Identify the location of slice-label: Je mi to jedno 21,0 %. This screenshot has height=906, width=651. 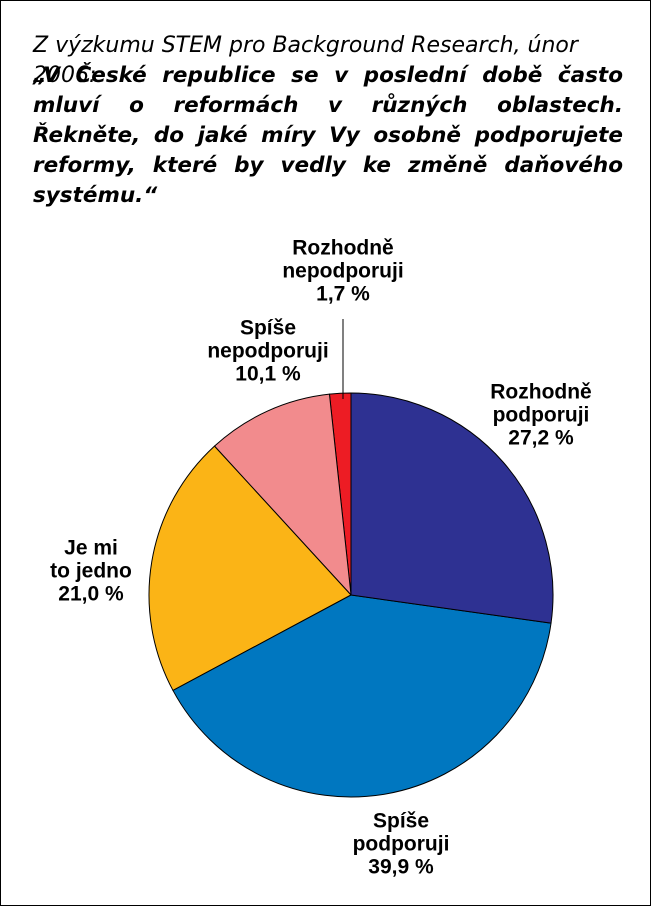
(91, 571).